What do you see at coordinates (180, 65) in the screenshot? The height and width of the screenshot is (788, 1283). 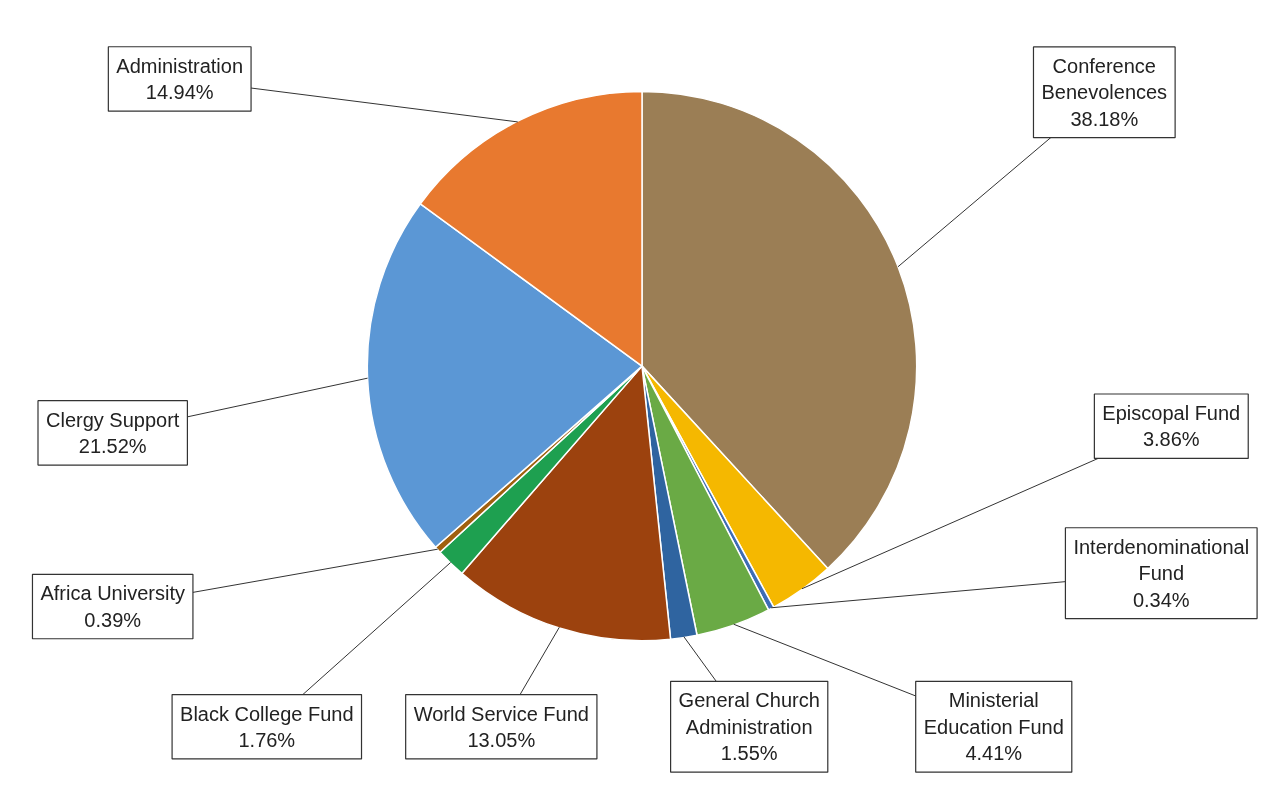 I see `slice-label: Administration` at bounding box center [180, 65].